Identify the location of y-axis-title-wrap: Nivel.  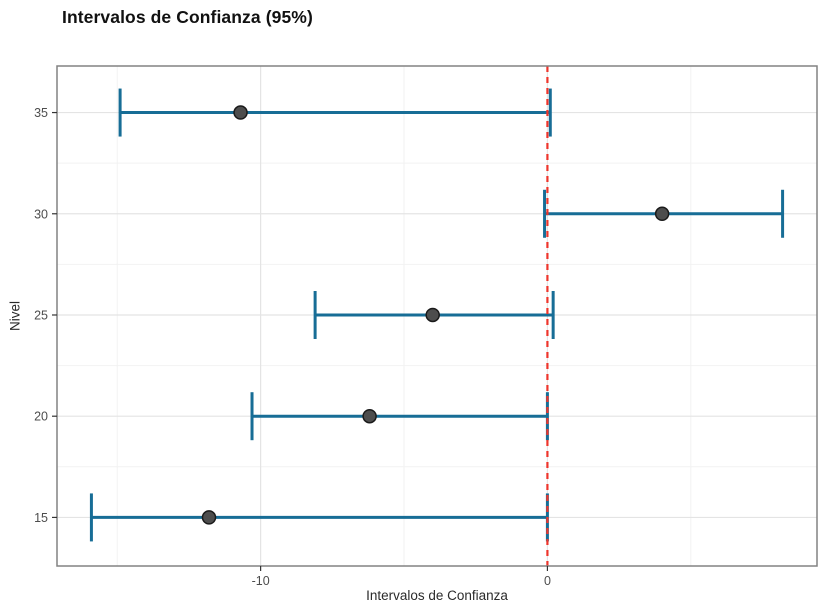
(15, 316).